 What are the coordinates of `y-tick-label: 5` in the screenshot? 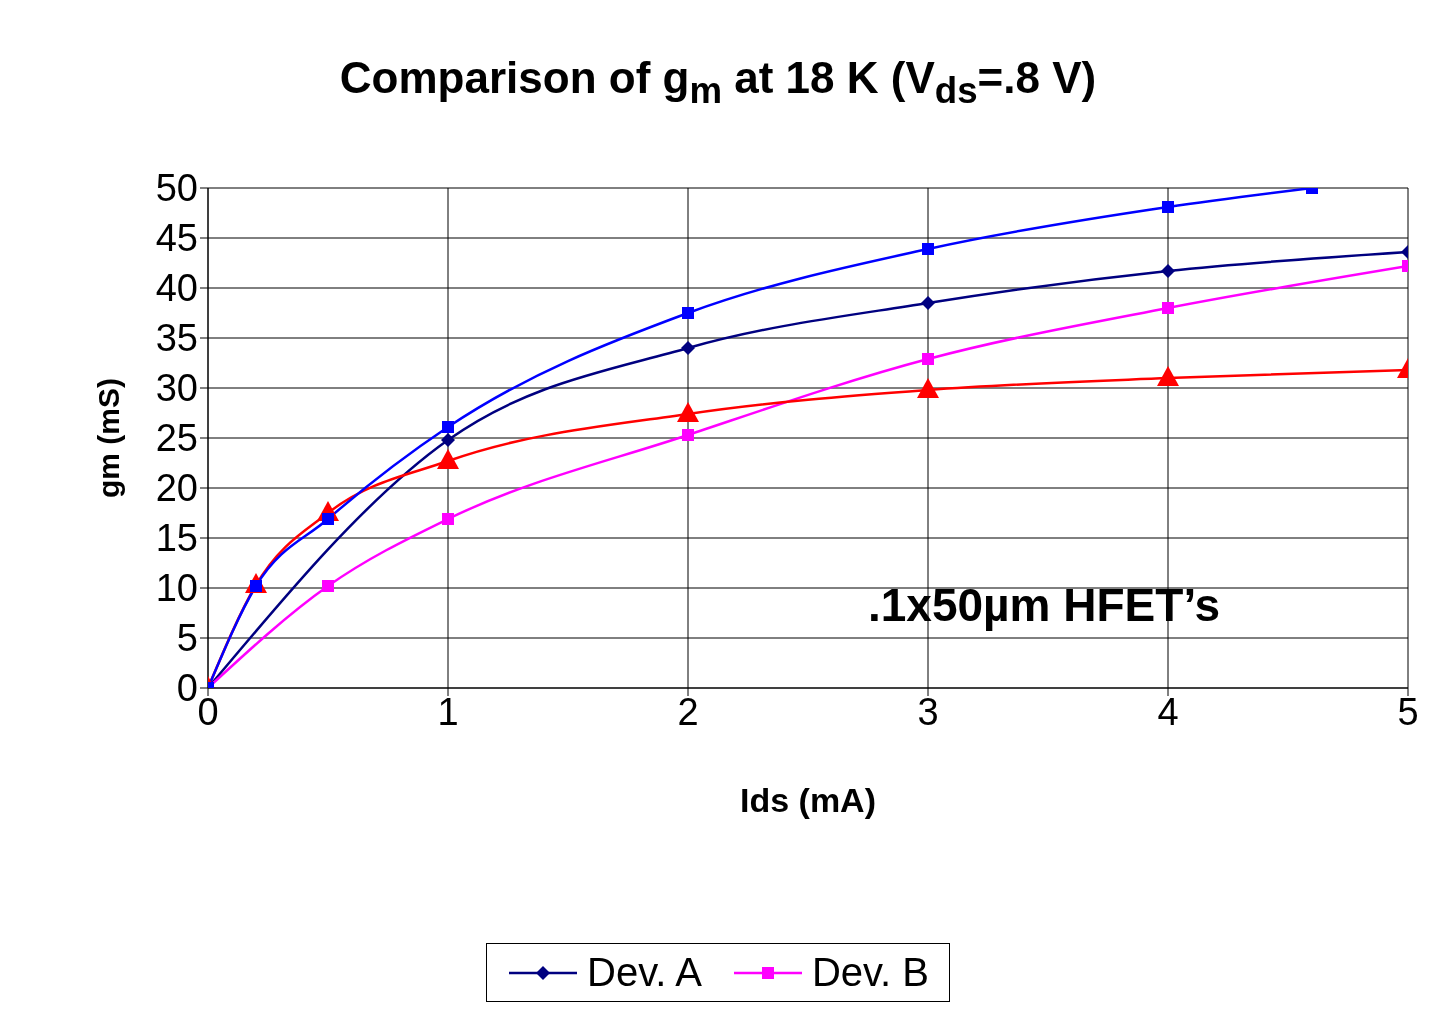 It's located at (187, 638).